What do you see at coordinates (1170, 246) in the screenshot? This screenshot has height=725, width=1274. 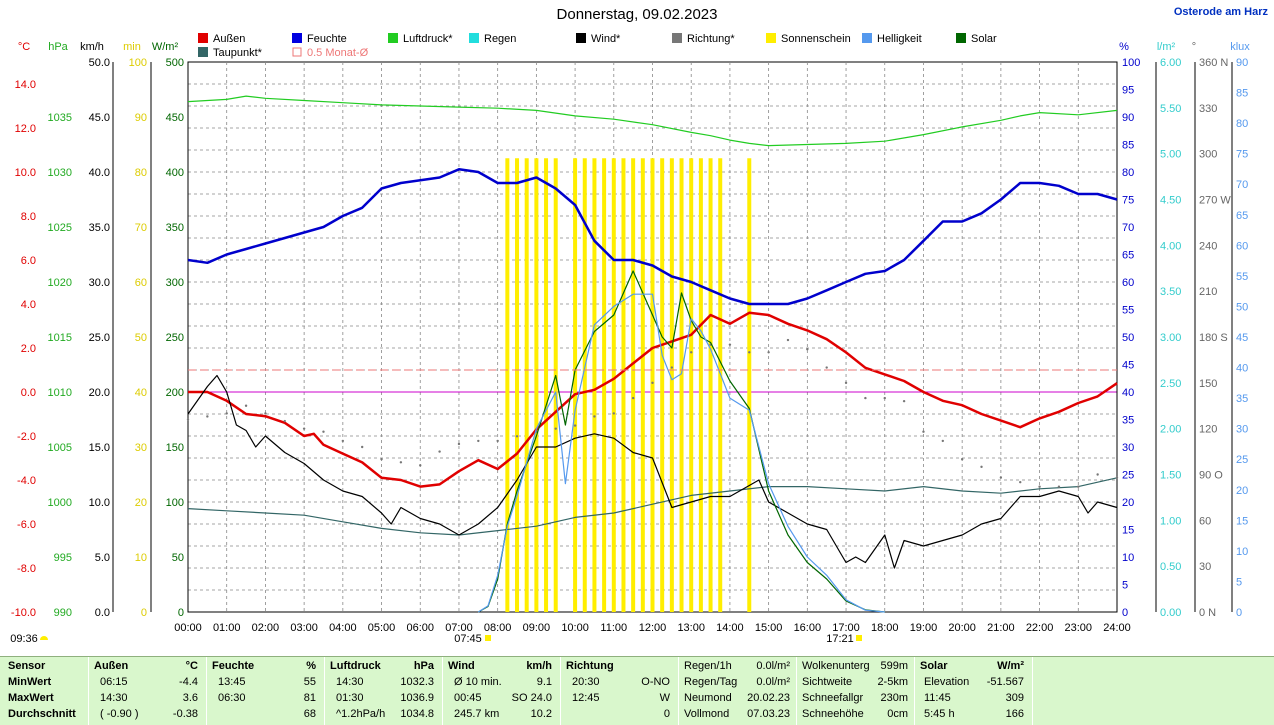 I see `rain-tick-label: 4.00` at bounding box center [1170, 246].